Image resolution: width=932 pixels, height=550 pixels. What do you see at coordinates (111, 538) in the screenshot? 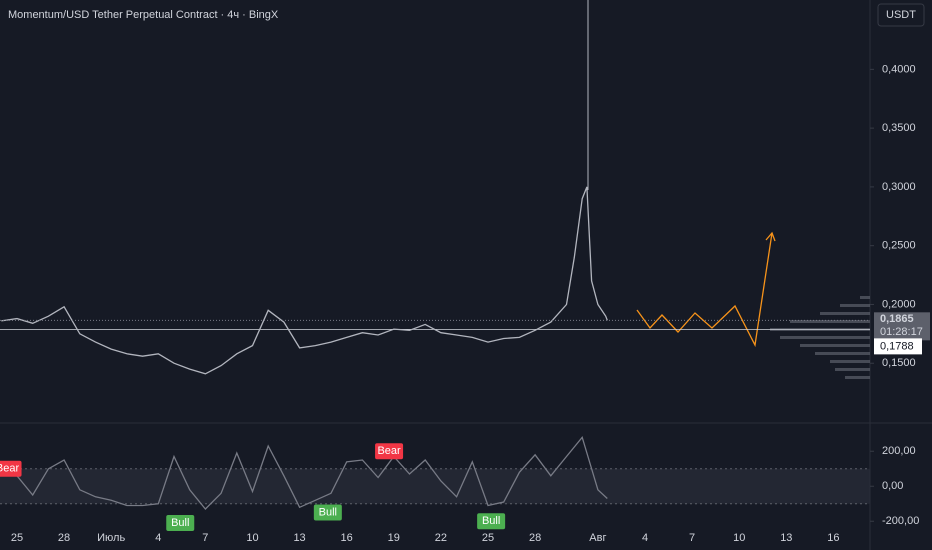
I see `x-tick-label: Июль` at bounding box center [111, 538].